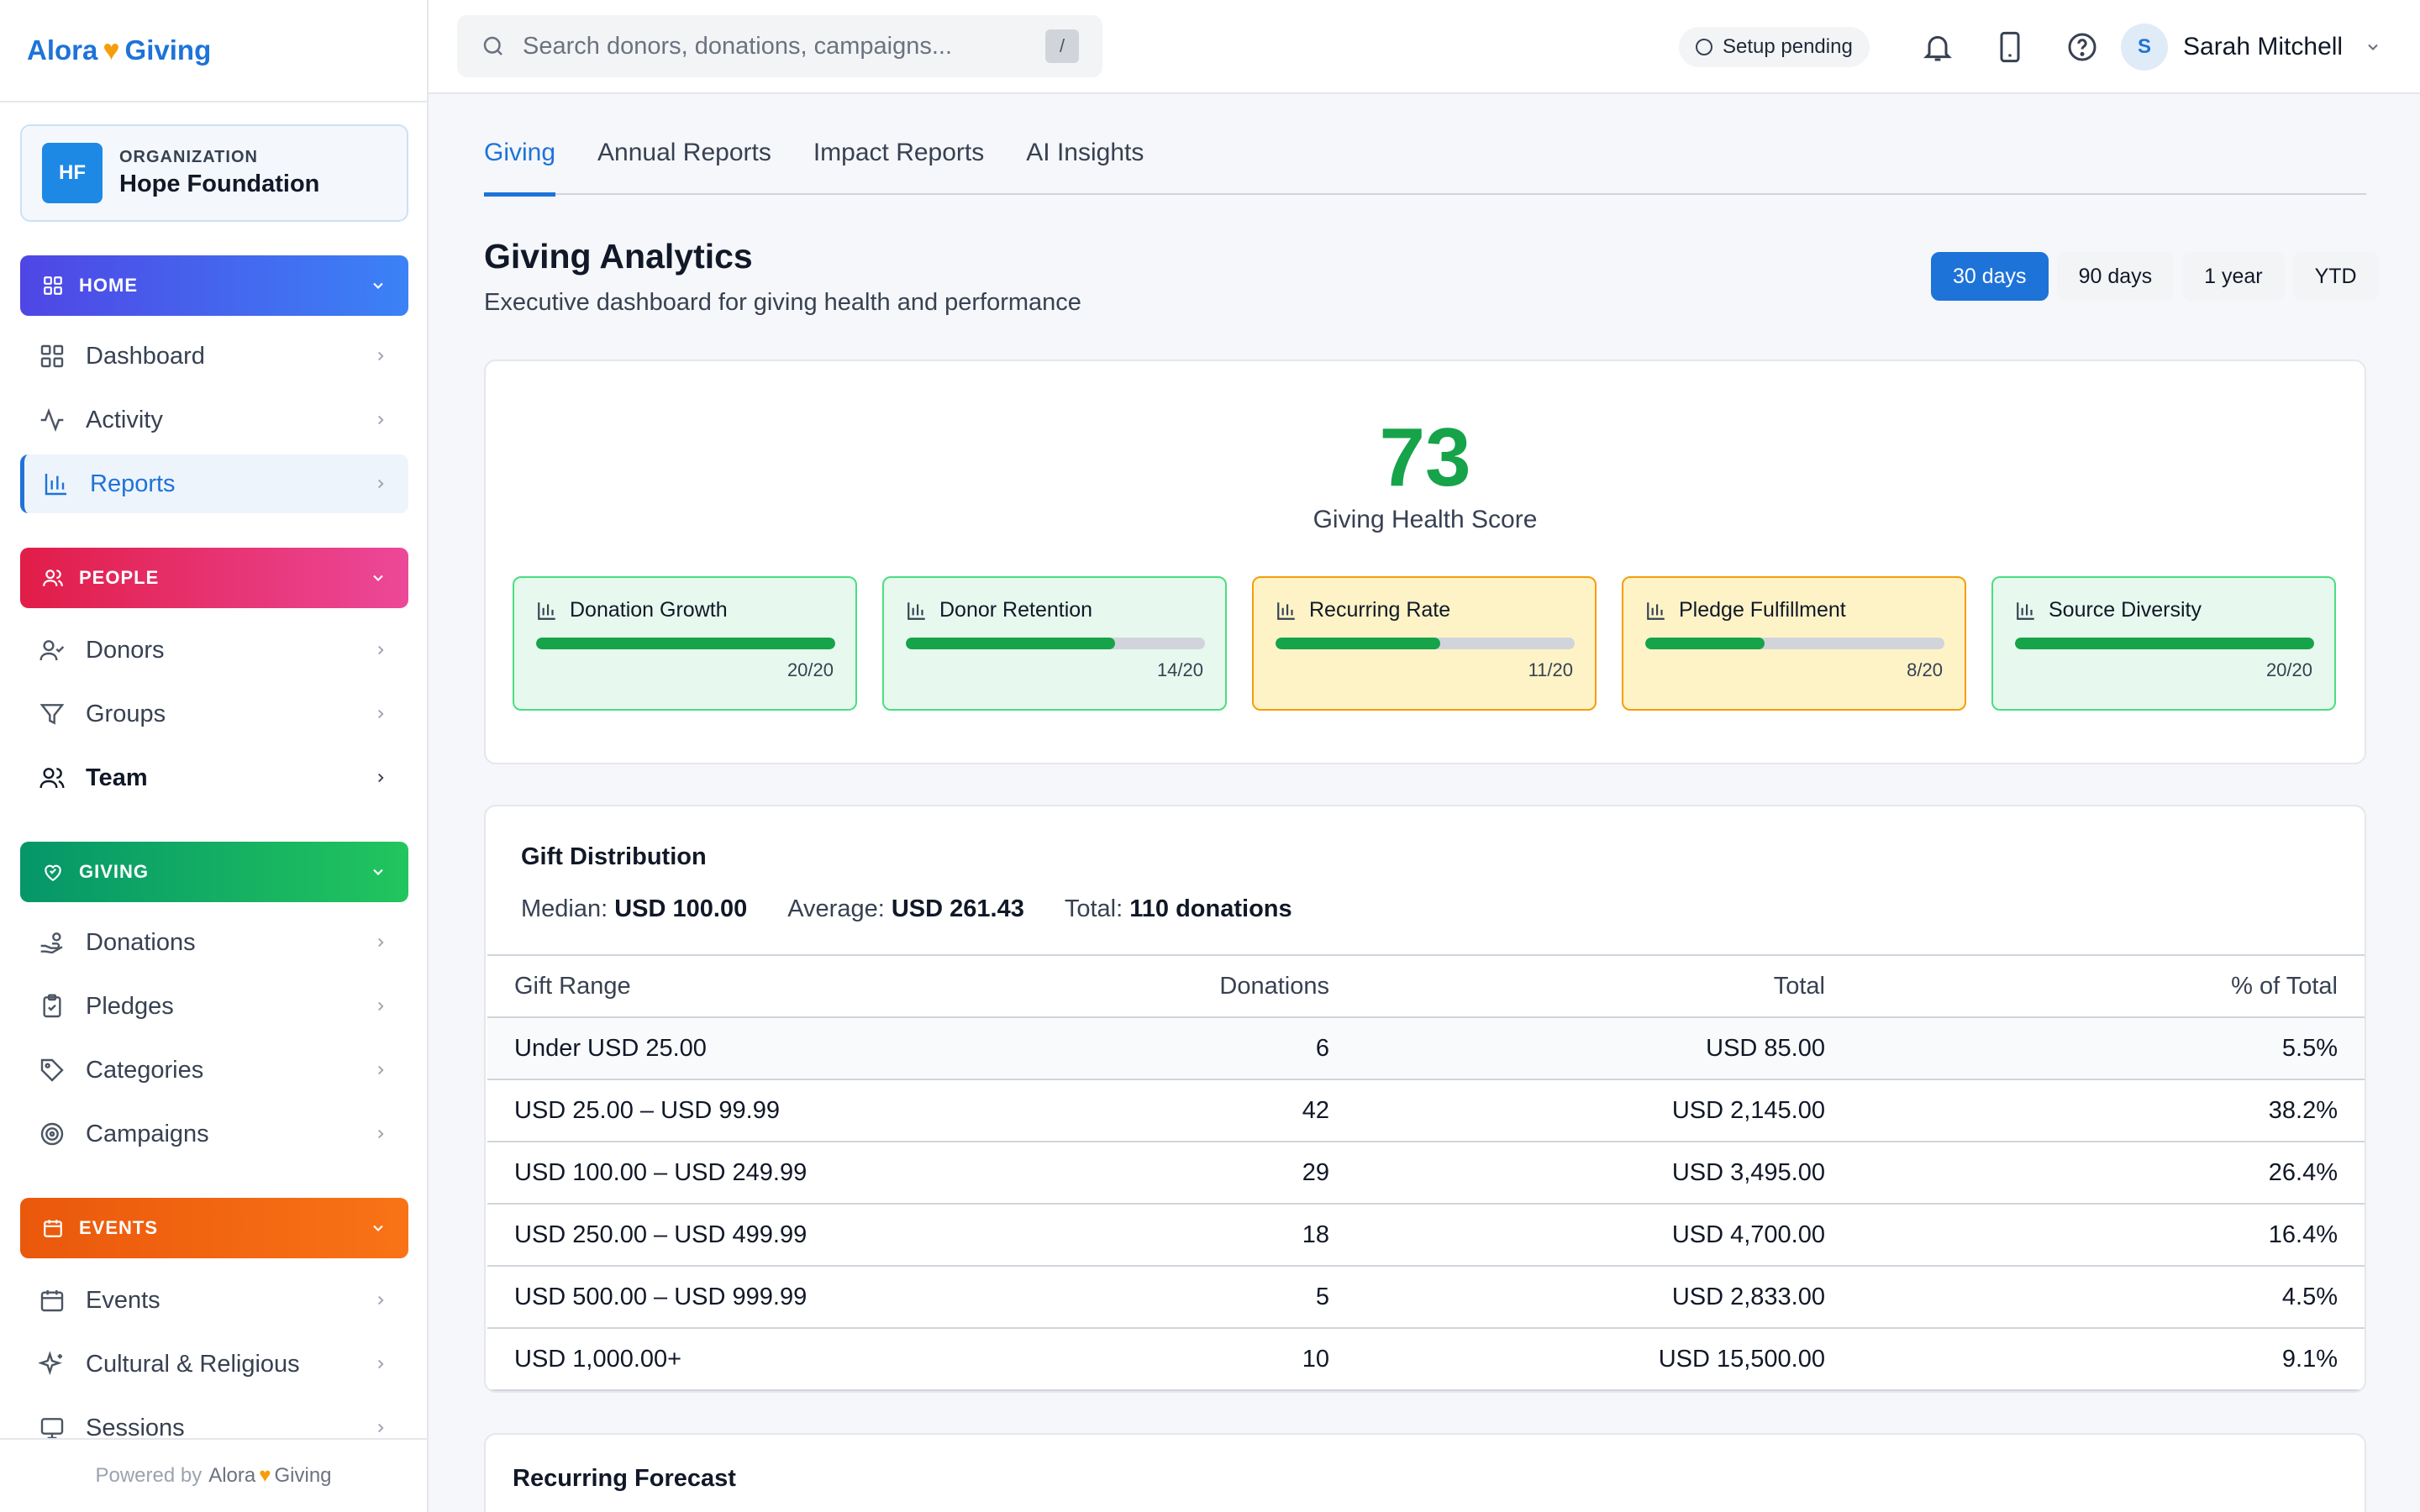  I want to click on metric-name: Recurring Rate, so click(1380, 610).